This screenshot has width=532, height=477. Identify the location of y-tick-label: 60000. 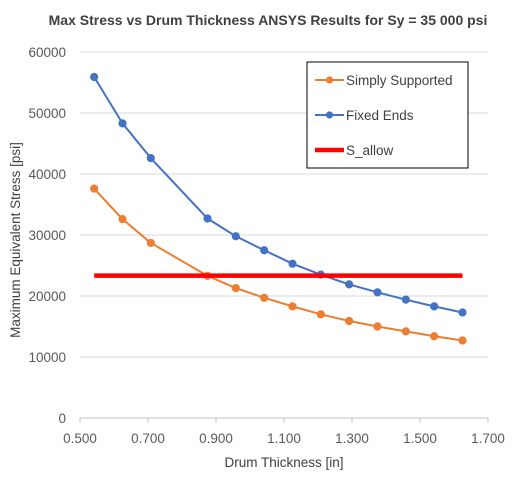
(47, 52).